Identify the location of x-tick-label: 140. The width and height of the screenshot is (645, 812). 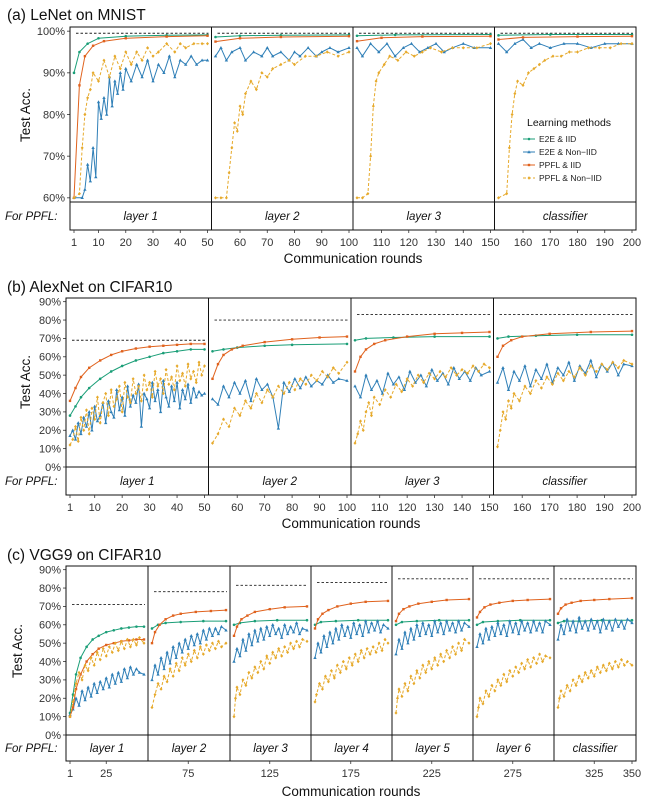
(462, 508).